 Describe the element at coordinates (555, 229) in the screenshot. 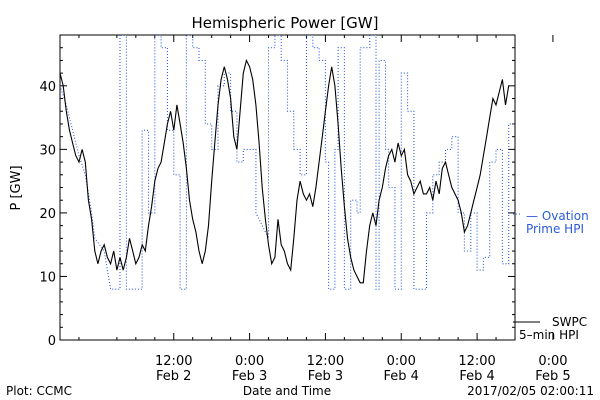

I see `legend-ovation-line2: Prime HPI` at that location.